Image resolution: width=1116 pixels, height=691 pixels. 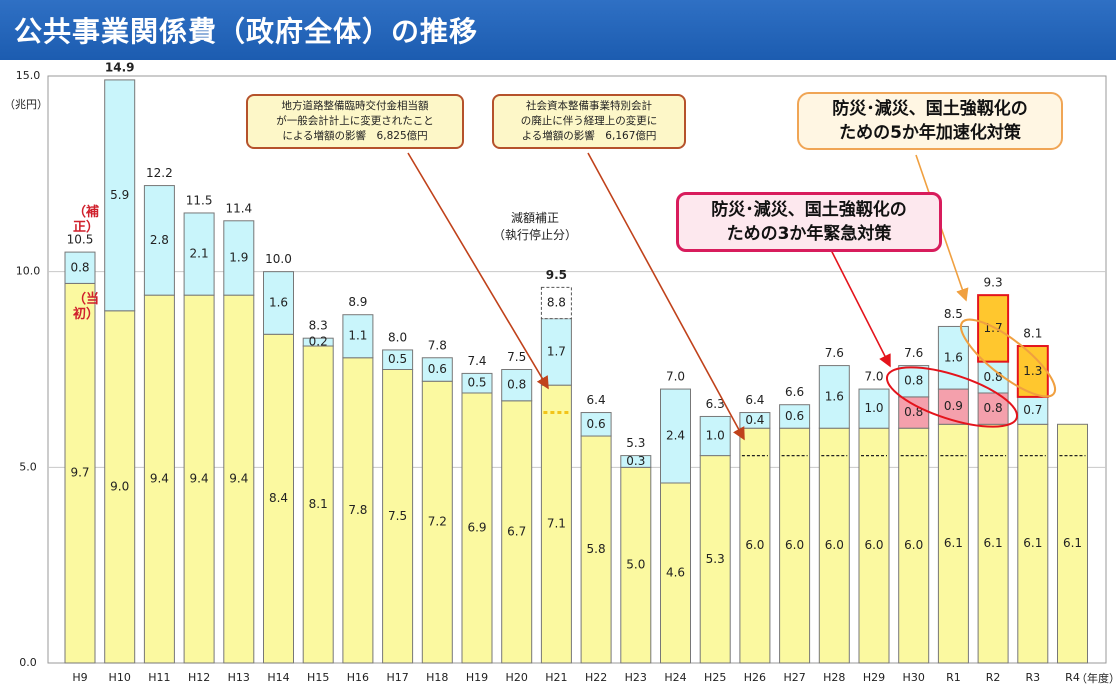 I want to click on segment-value-label: 0.3, so click(x=635, y=461).